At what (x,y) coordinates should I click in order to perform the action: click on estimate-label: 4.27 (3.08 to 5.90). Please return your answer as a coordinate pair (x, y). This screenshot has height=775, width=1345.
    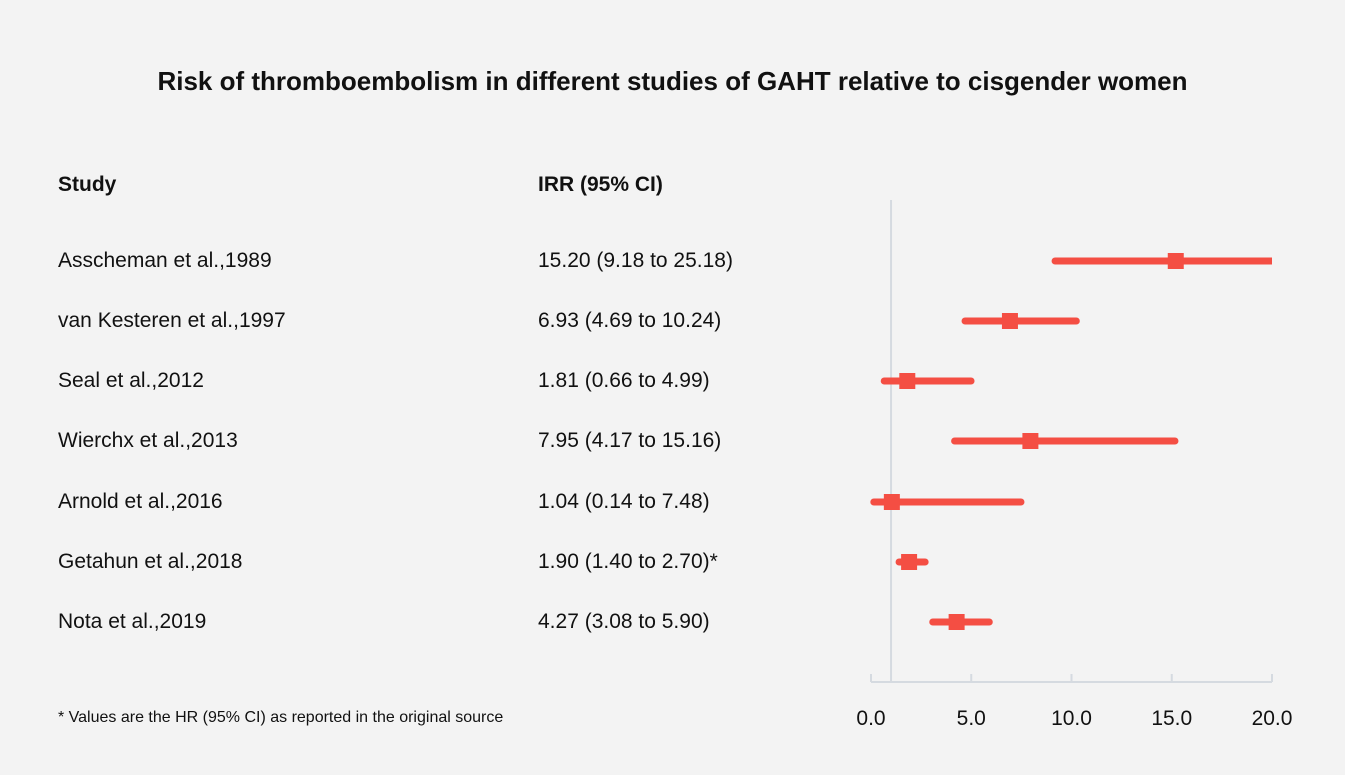
    Looking at the image, I should click on (624, 621).